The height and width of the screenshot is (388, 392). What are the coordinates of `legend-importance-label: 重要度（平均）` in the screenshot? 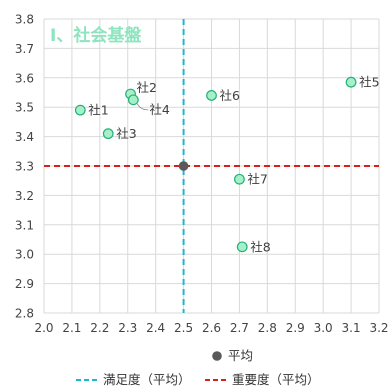 It's located at (276, 379).